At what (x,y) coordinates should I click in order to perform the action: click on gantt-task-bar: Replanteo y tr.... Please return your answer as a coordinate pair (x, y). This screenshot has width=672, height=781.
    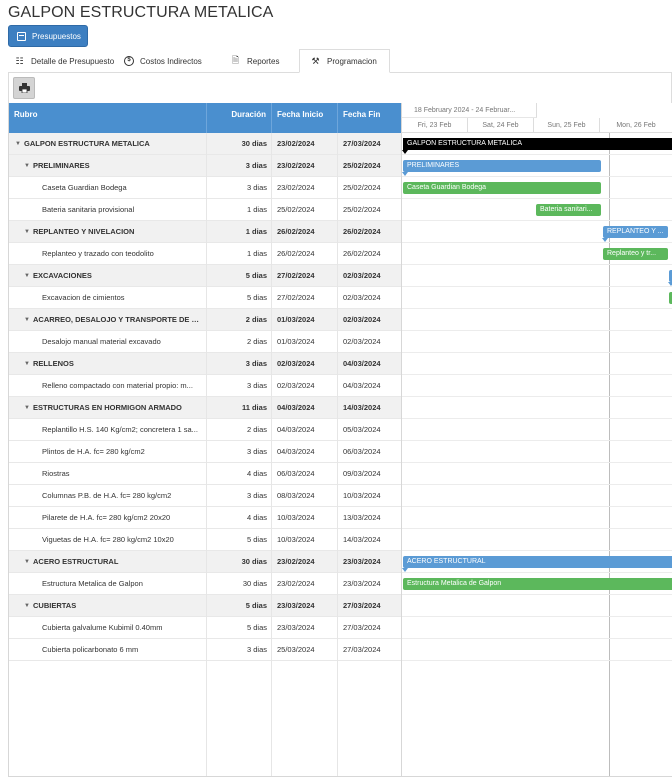
    Looking at the image, I should click on (635, 254).